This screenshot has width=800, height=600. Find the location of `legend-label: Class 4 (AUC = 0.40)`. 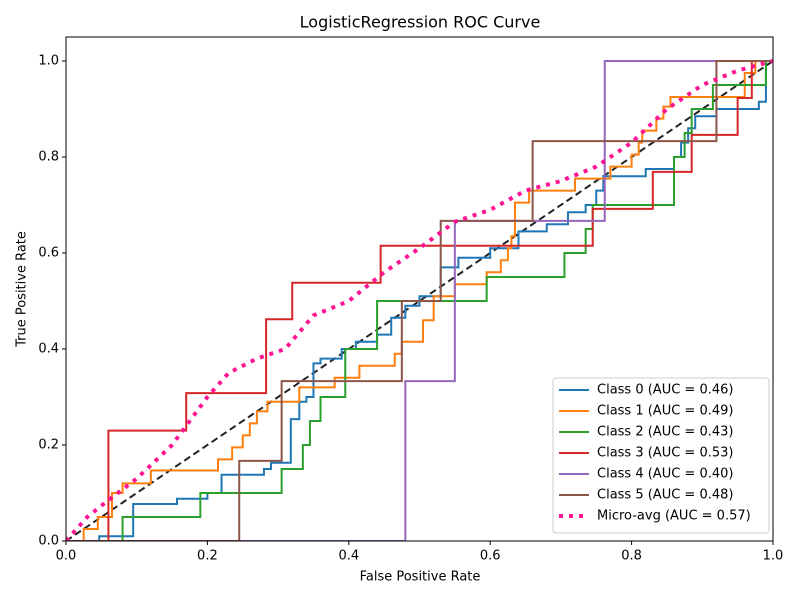

legend-label: Class 4 (AUC = 0.40) is located at coordinates (665, 474).